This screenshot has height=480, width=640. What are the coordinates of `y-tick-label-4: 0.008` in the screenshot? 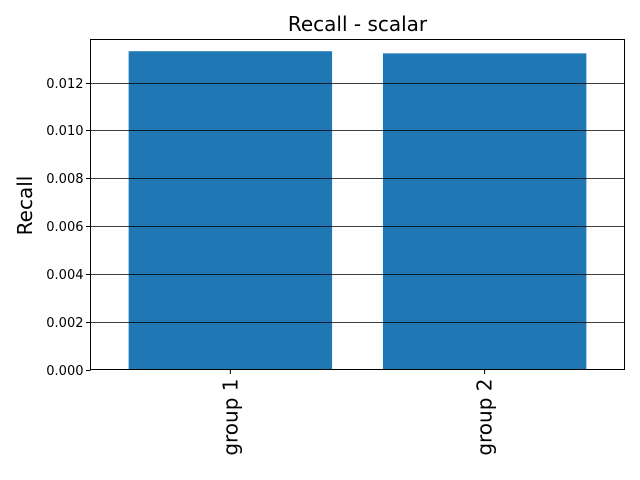 It's located at (64, 179).